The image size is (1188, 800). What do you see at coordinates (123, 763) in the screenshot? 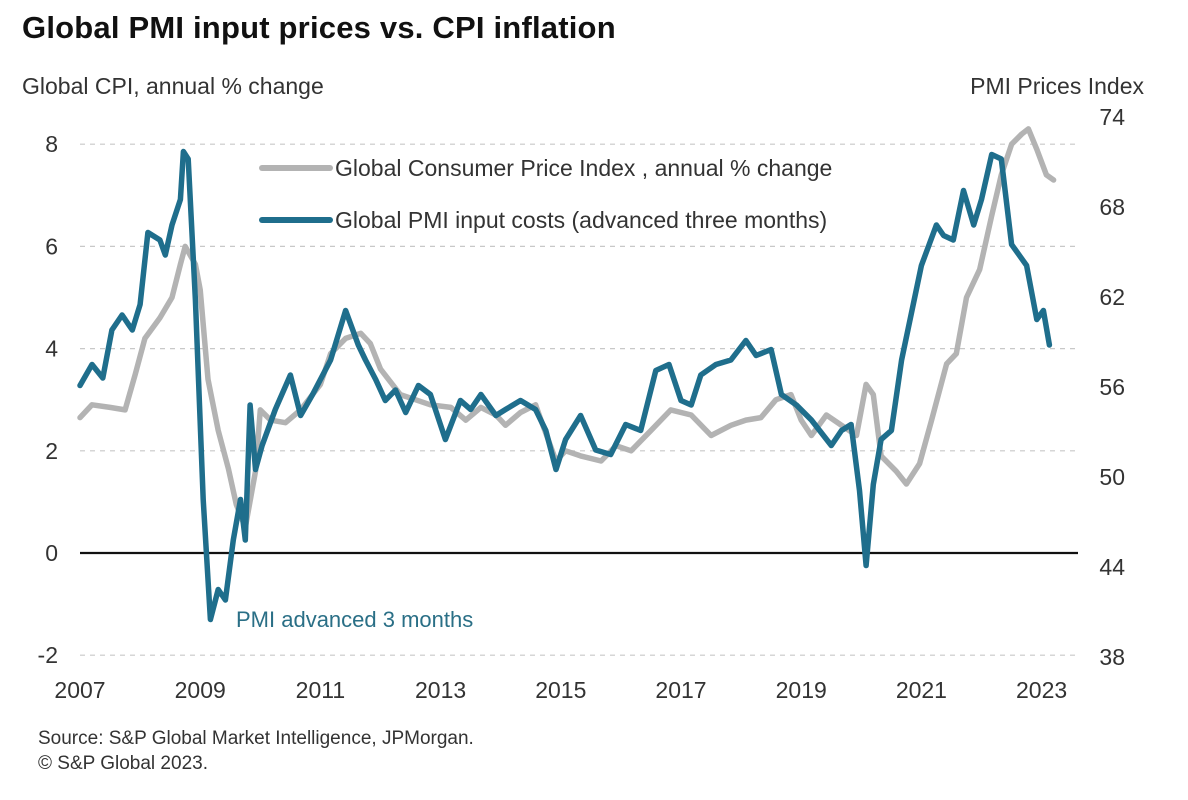
I see `copyright-text: © S&P Global 2023.` at bounding box center [123, 763].